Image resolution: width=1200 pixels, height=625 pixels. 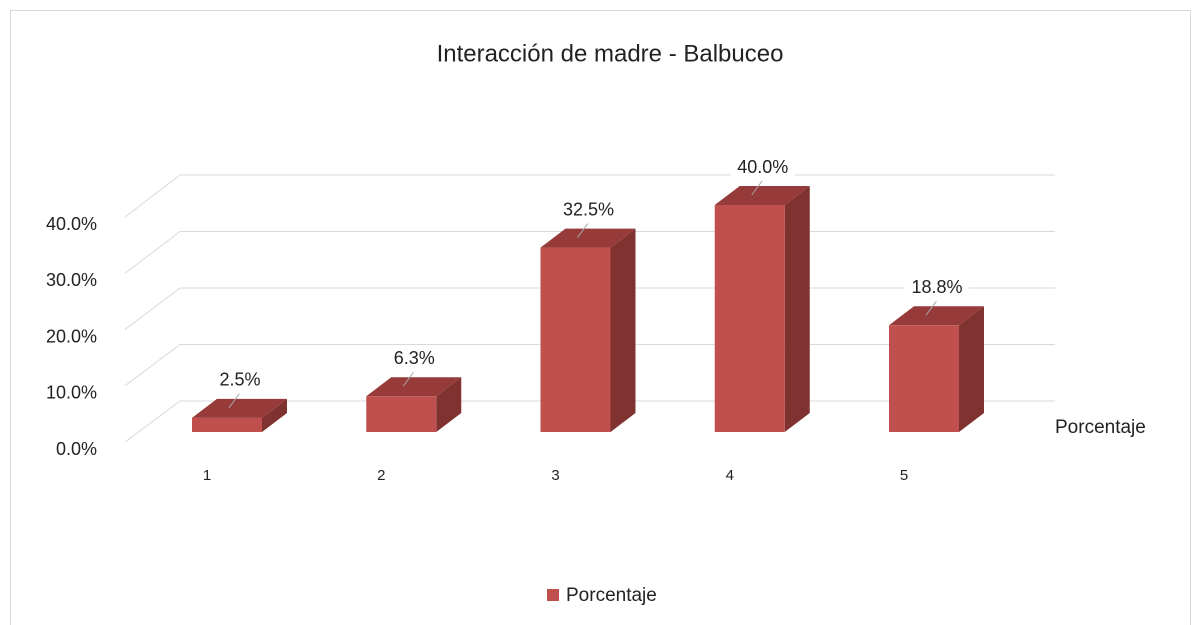 What do you see at coordinates (76, 449) in the screenshot?
I see `y-tick-label: 0.0%` at bounding box center [76, 449].